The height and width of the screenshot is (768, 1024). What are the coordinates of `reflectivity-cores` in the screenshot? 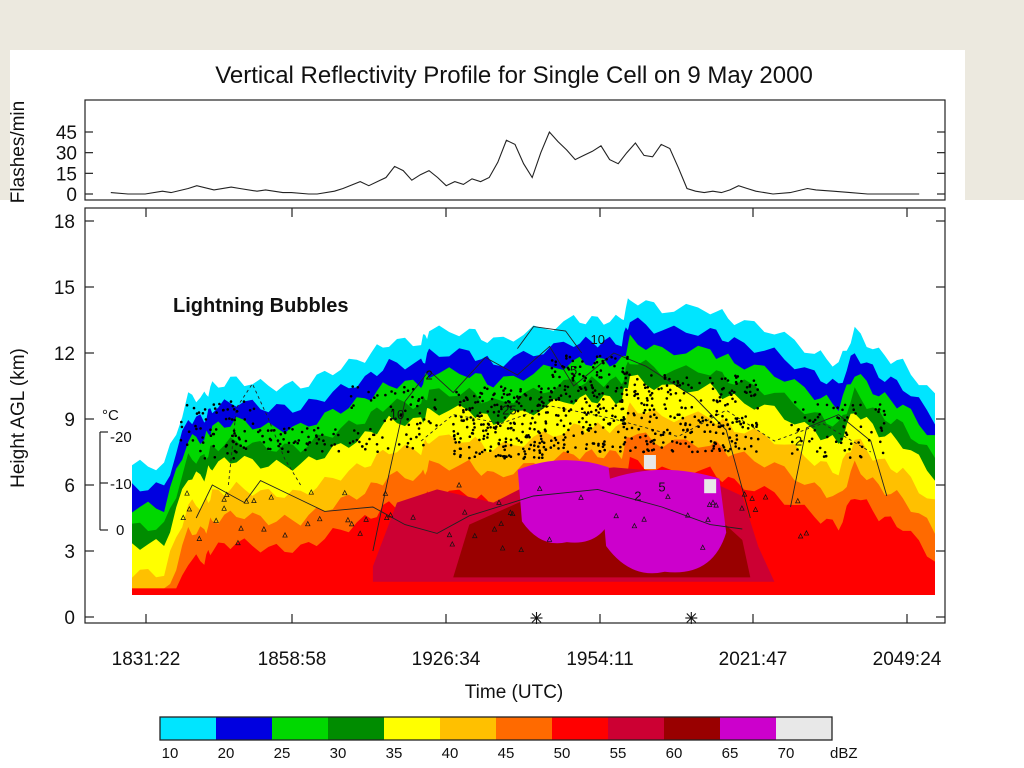 It's located at (622, 514).